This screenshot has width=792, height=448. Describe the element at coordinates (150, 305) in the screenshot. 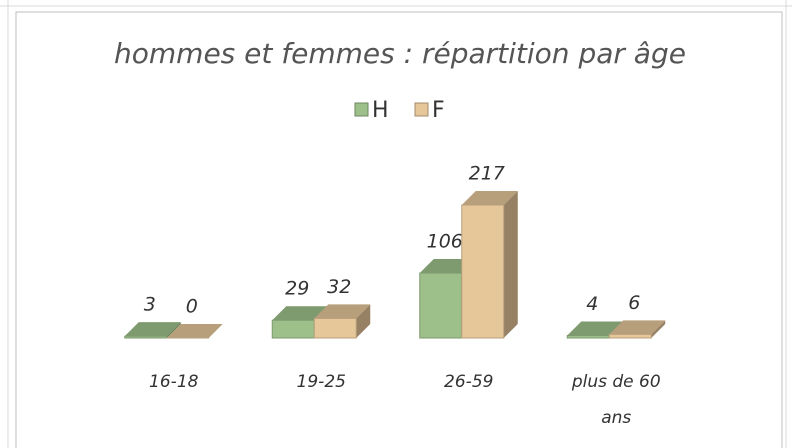

I see `data-label: 3` at that location.